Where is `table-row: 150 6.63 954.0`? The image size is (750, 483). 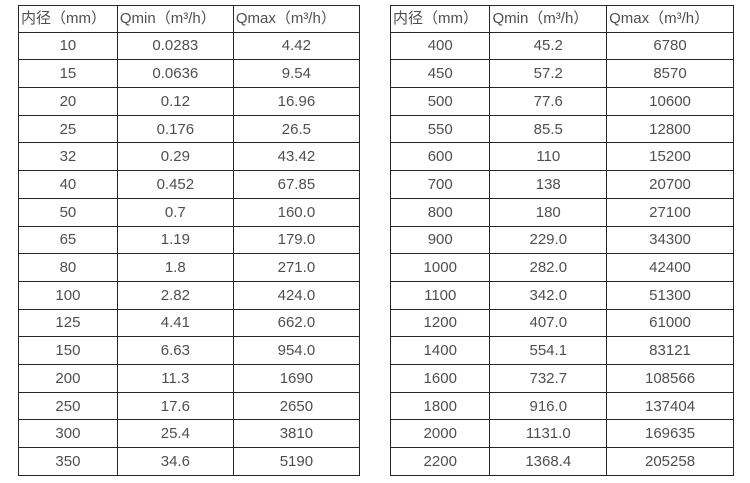
table-row: 150 6.63 954.0 is located at coordinates (189, 351).